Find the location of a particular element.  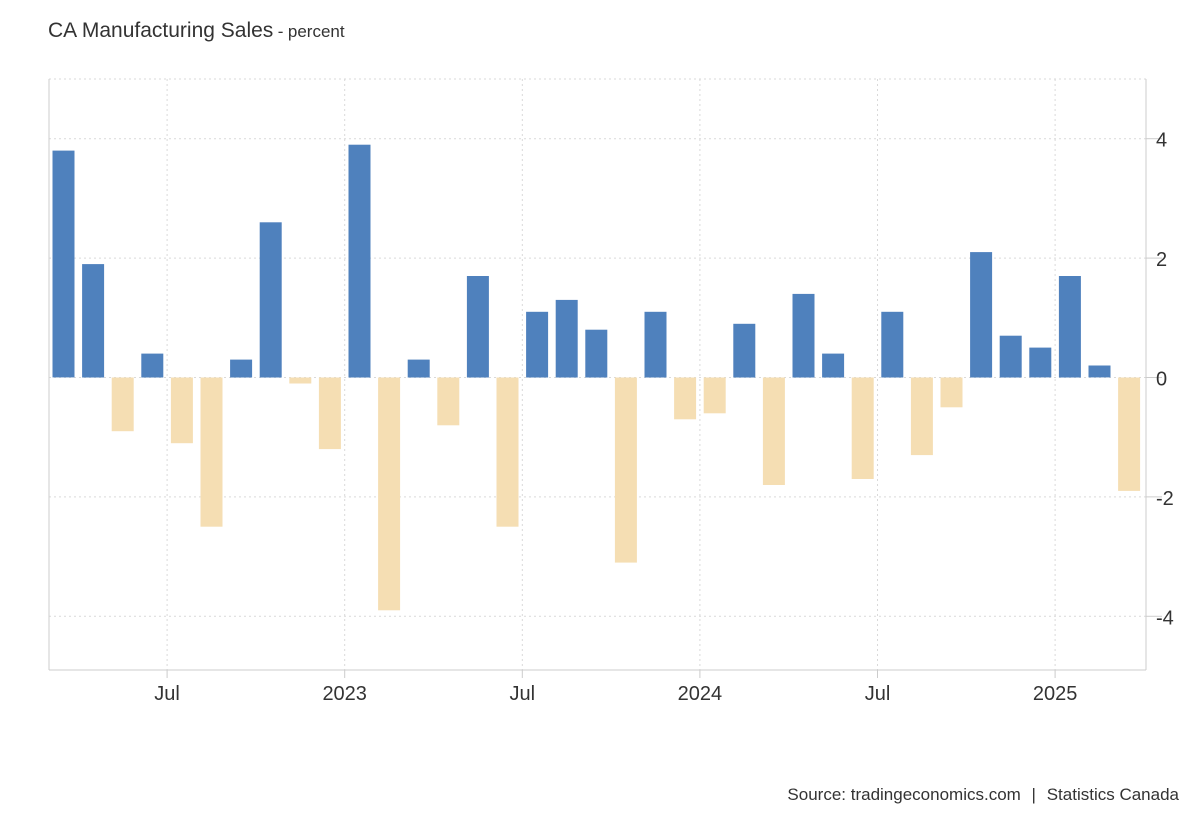

source-site: tradingeconomics.com is located at coordinates (935, 794).